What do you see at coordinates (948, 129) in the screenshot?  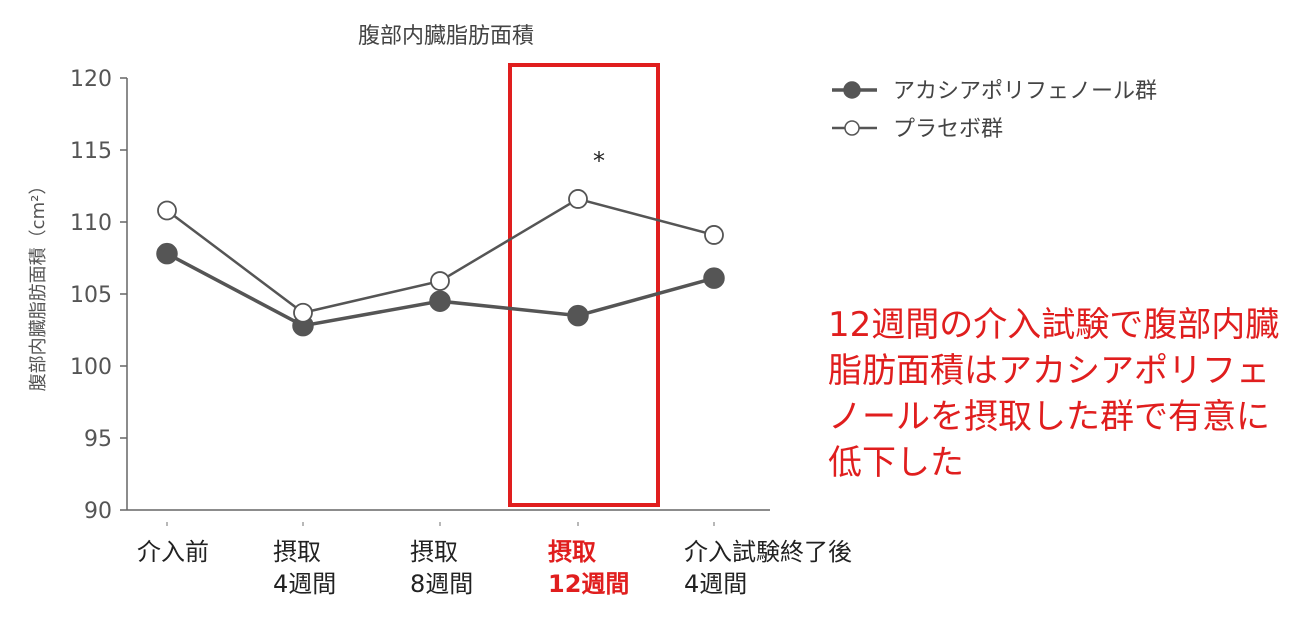 I see `legend-label: プラセボ群` at bounding box center [948, 129].